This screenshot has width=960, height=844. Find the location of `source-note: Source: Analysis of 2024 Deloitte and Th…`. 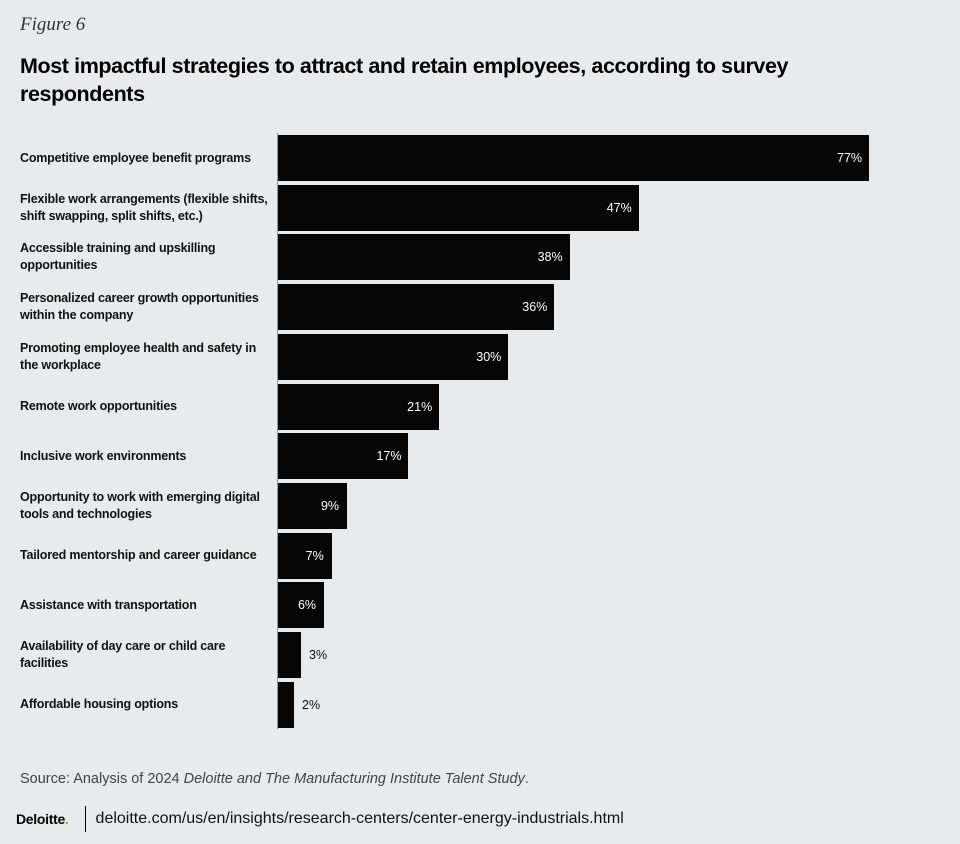

source-note: Source: Analysis of 2024 Deloitte and Th… is located at coordinates (274, 779).